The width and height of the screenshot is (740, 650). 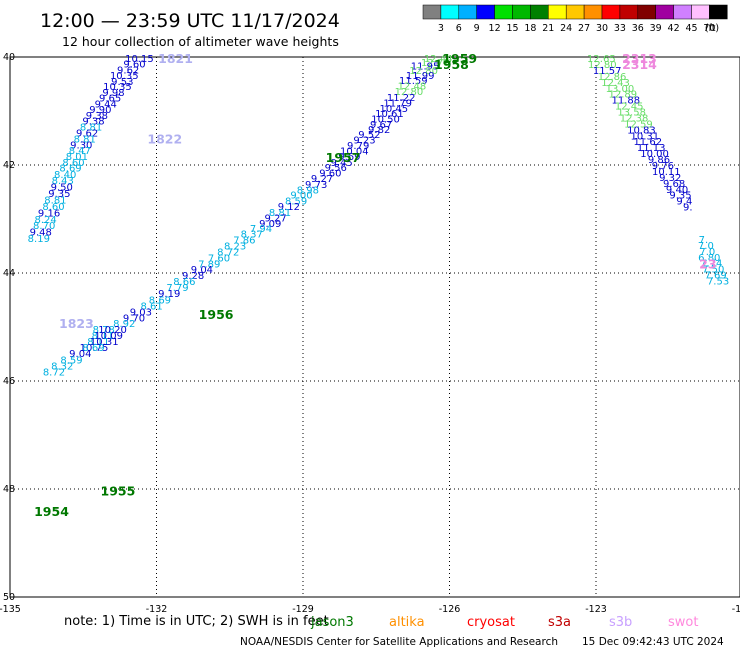 What do you see at coordinates (381, 125) in the screenshot?
I see `wave-height-label: 9.67` at bounding box center [381, 125].